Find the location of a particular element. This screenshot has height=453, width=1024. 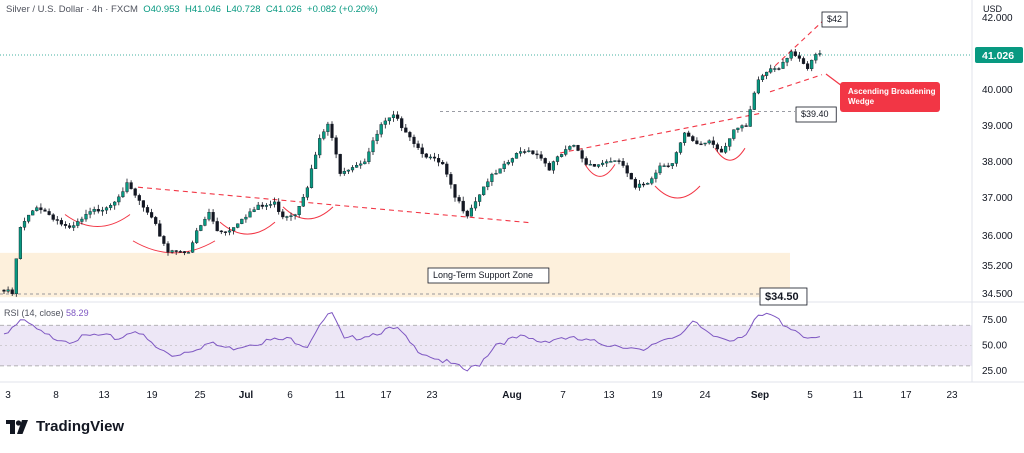

support-zone-annotation-label: Long-Term Support Zone is located at coordinates (483, 275).